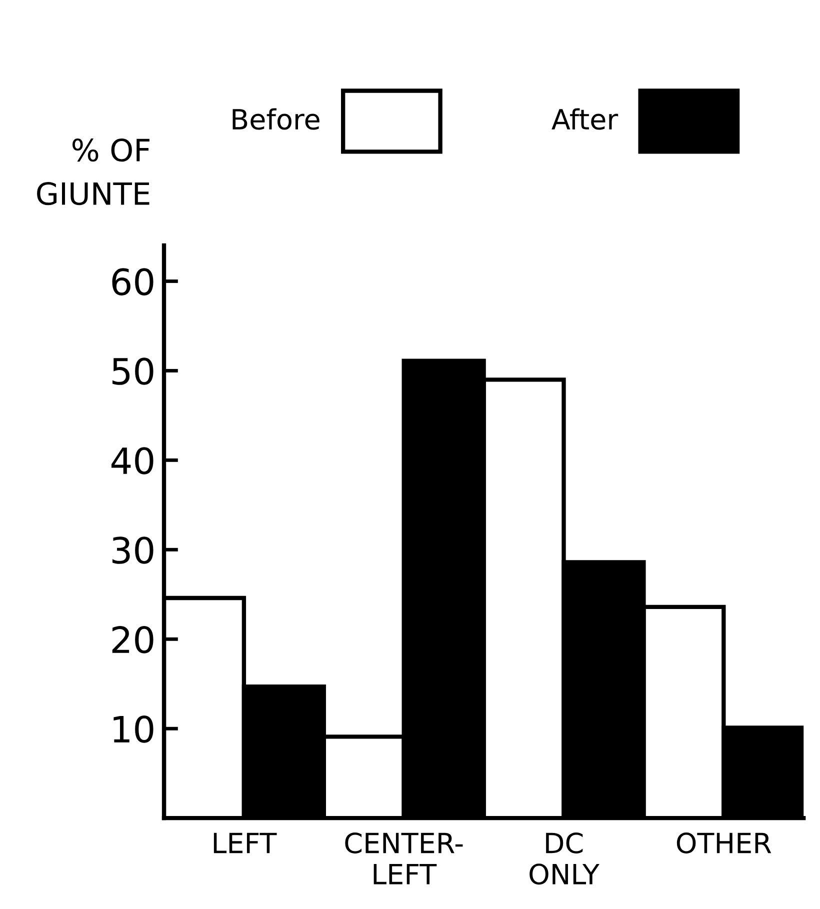 The height and width of the screenshot is (909, 820). I want to click on y-axis-title: % OF GIUNTE, so click(93, 172).